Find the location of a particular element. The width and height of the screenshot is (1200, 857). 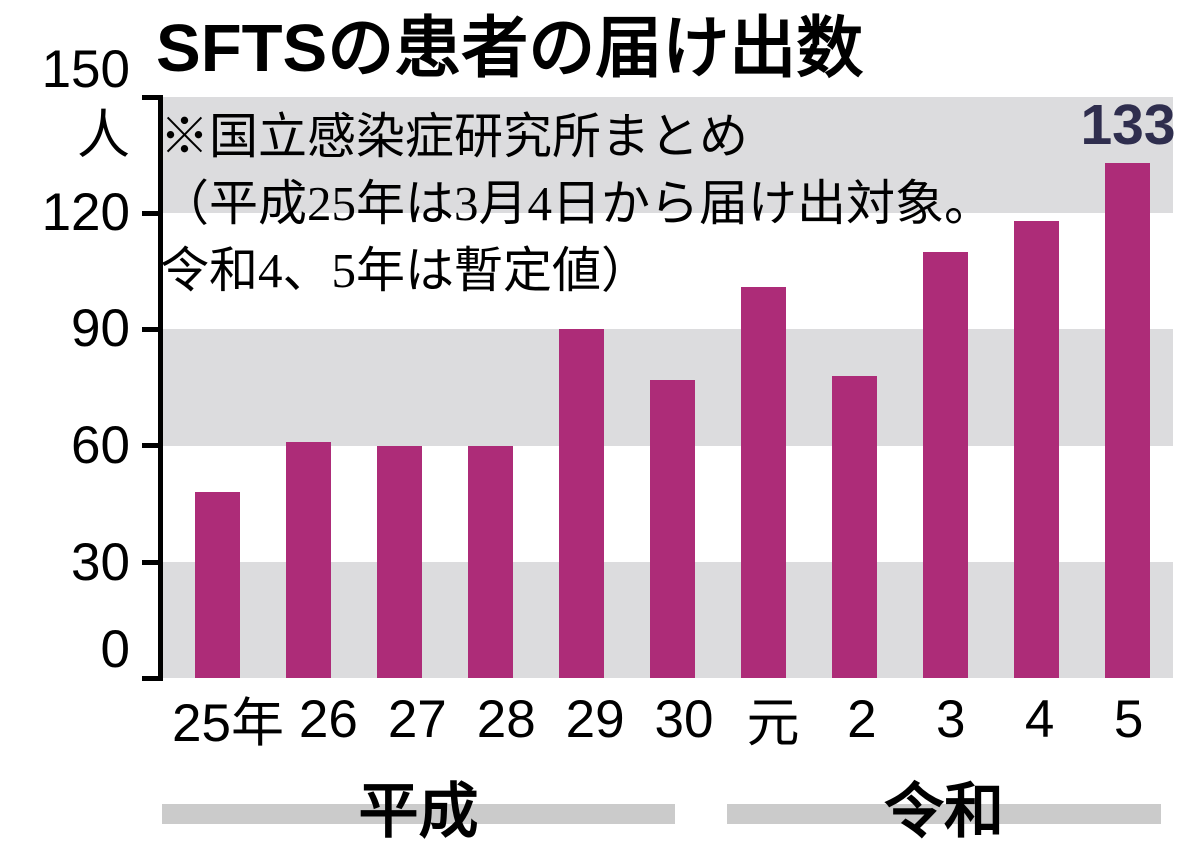

x-tick-label: 27 is located at coordinates (417, 719).